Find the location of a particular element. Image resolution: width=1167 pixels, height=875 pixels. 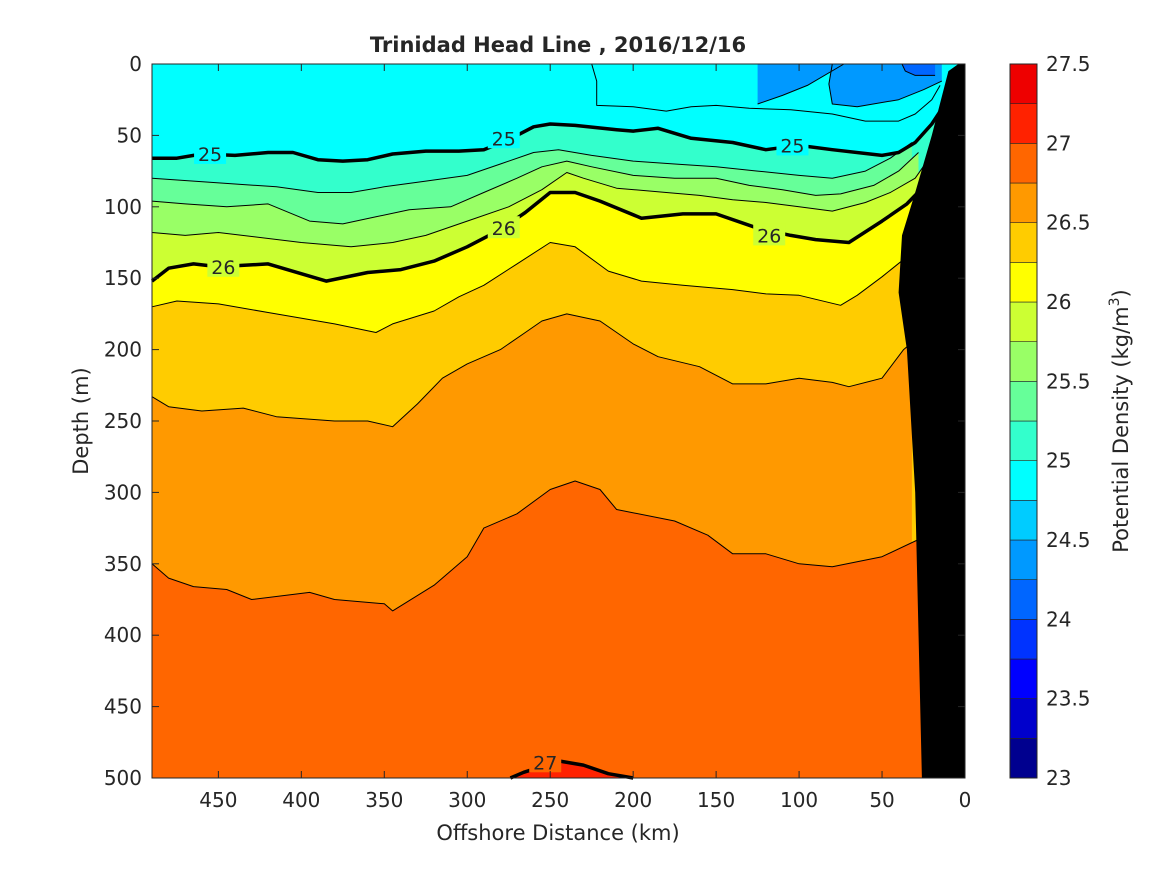

x-tick-label: 50 is located at coordinates (881, 800).